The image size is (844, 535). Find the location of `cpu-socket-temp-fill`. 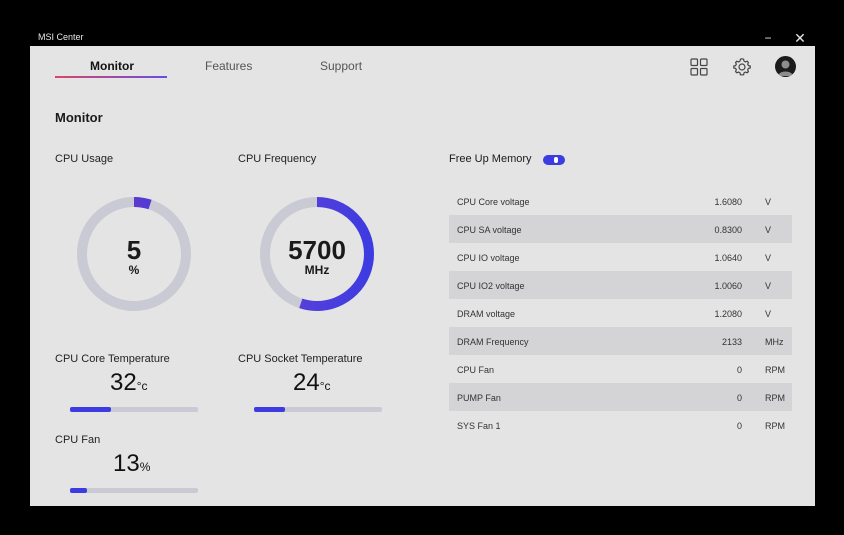

cpu-socket-temp-fill is located at coordinates (269, 409).